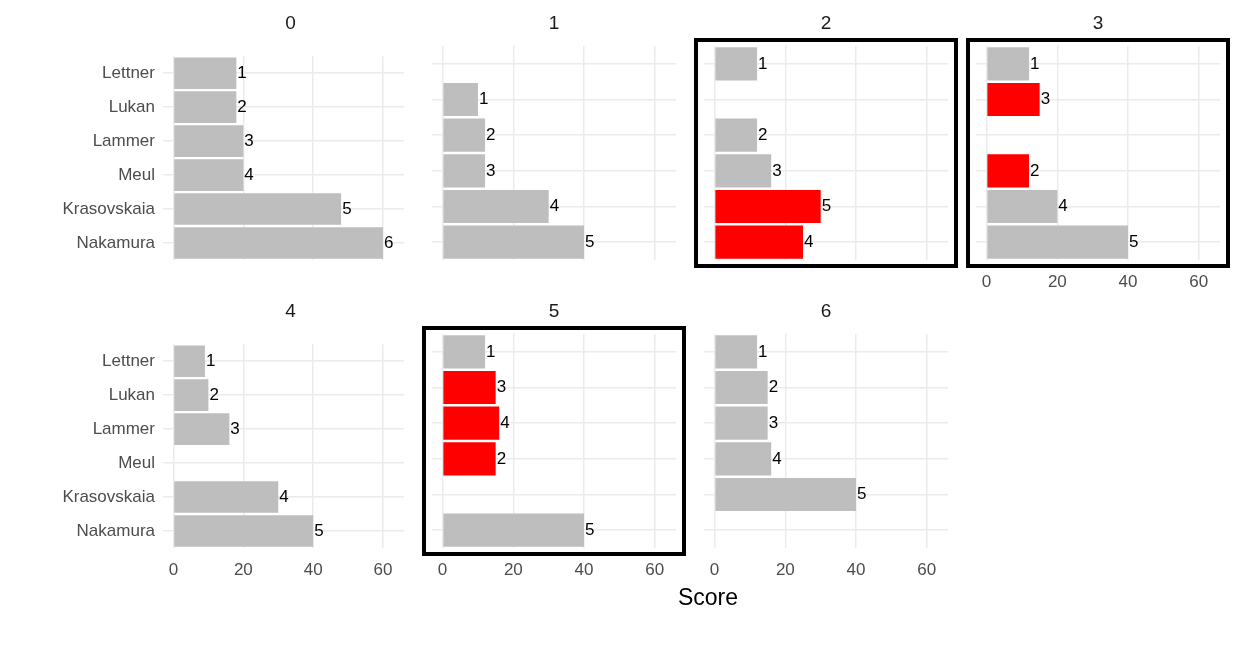 This screenshot has width=1233, height=655. I want to click on chart-title: 1, so click(554, 23).